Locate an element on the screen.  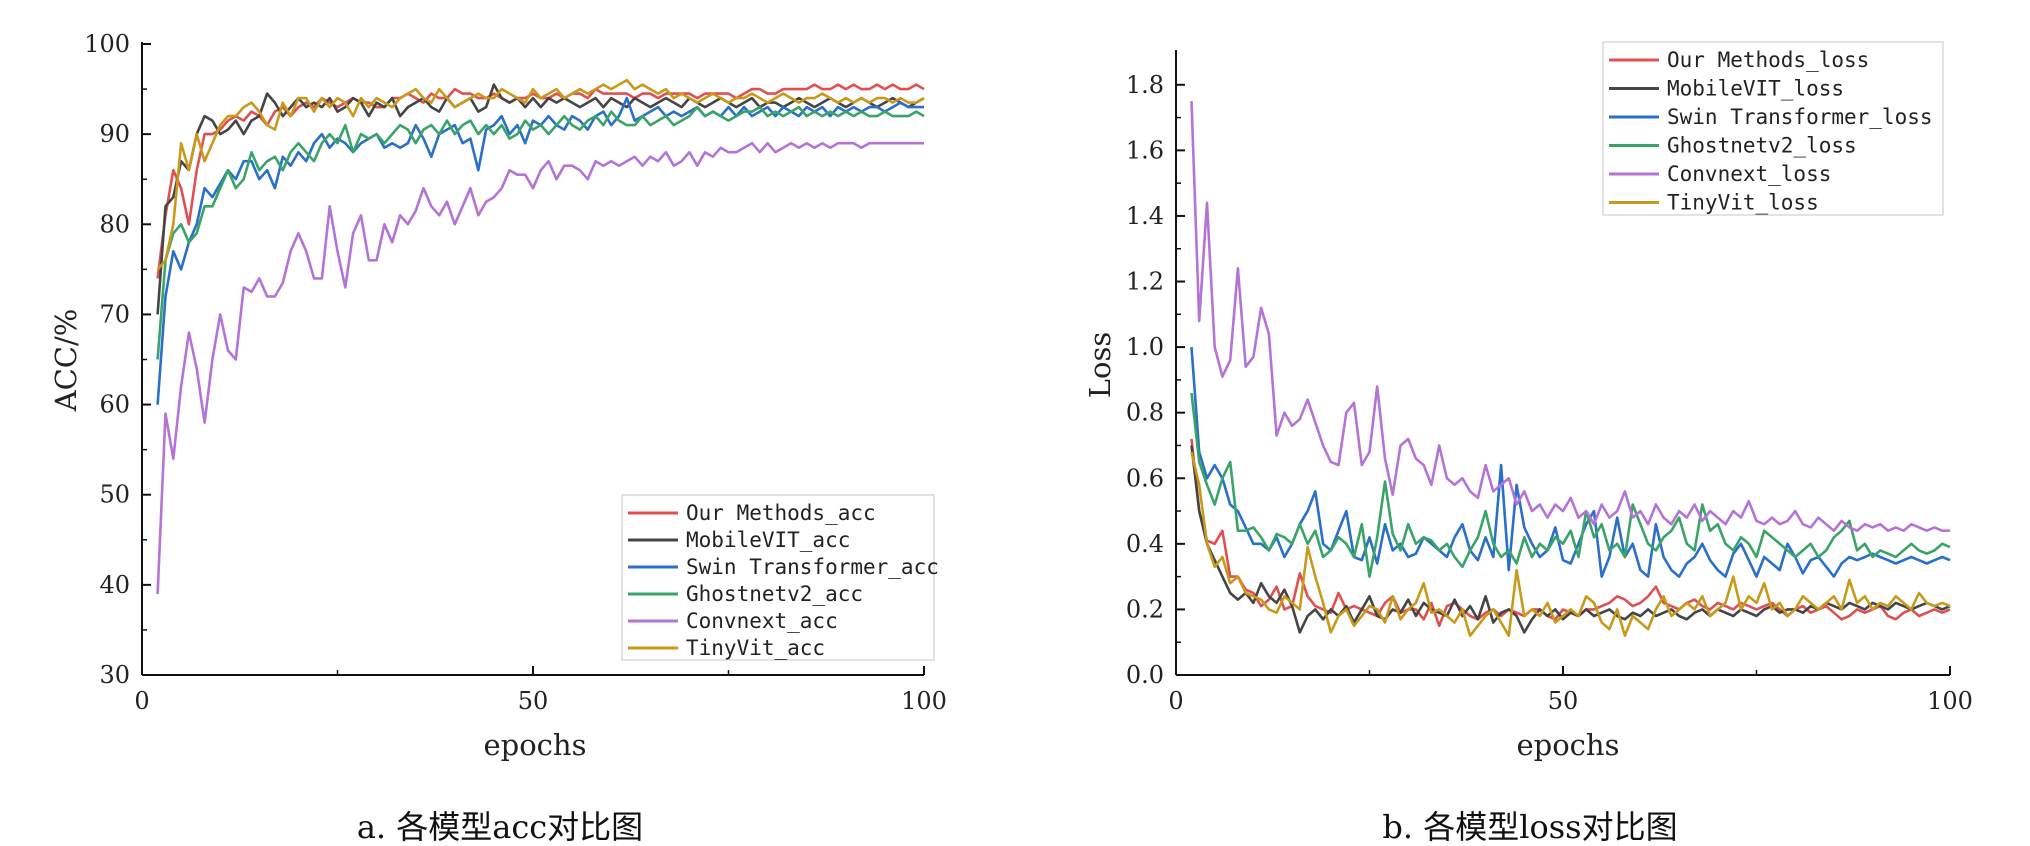
loss-series-ghostnetv2-loss is located at coordinates (1570, 485).